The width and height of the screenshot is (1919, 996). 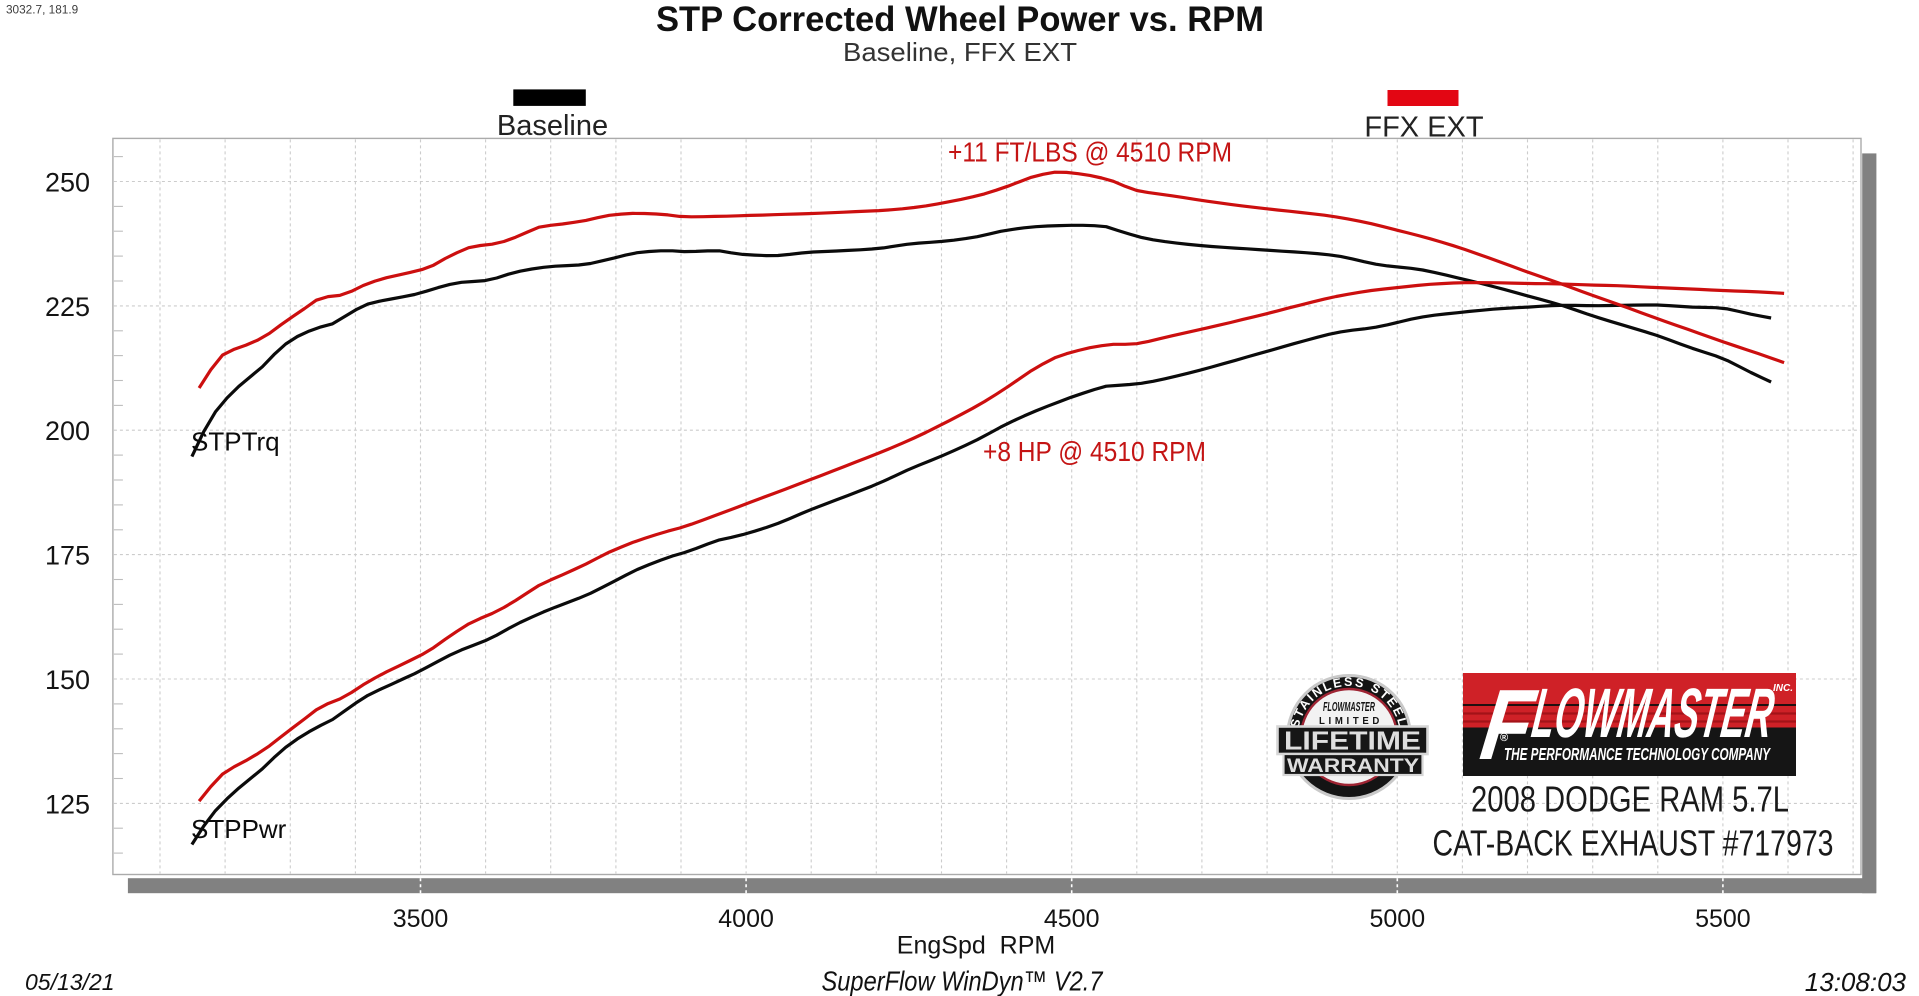 What do you see at coordinates (239, 829) in the screenshot?
I see `svg-text: STPPwr` at bounding box center [239, 829].